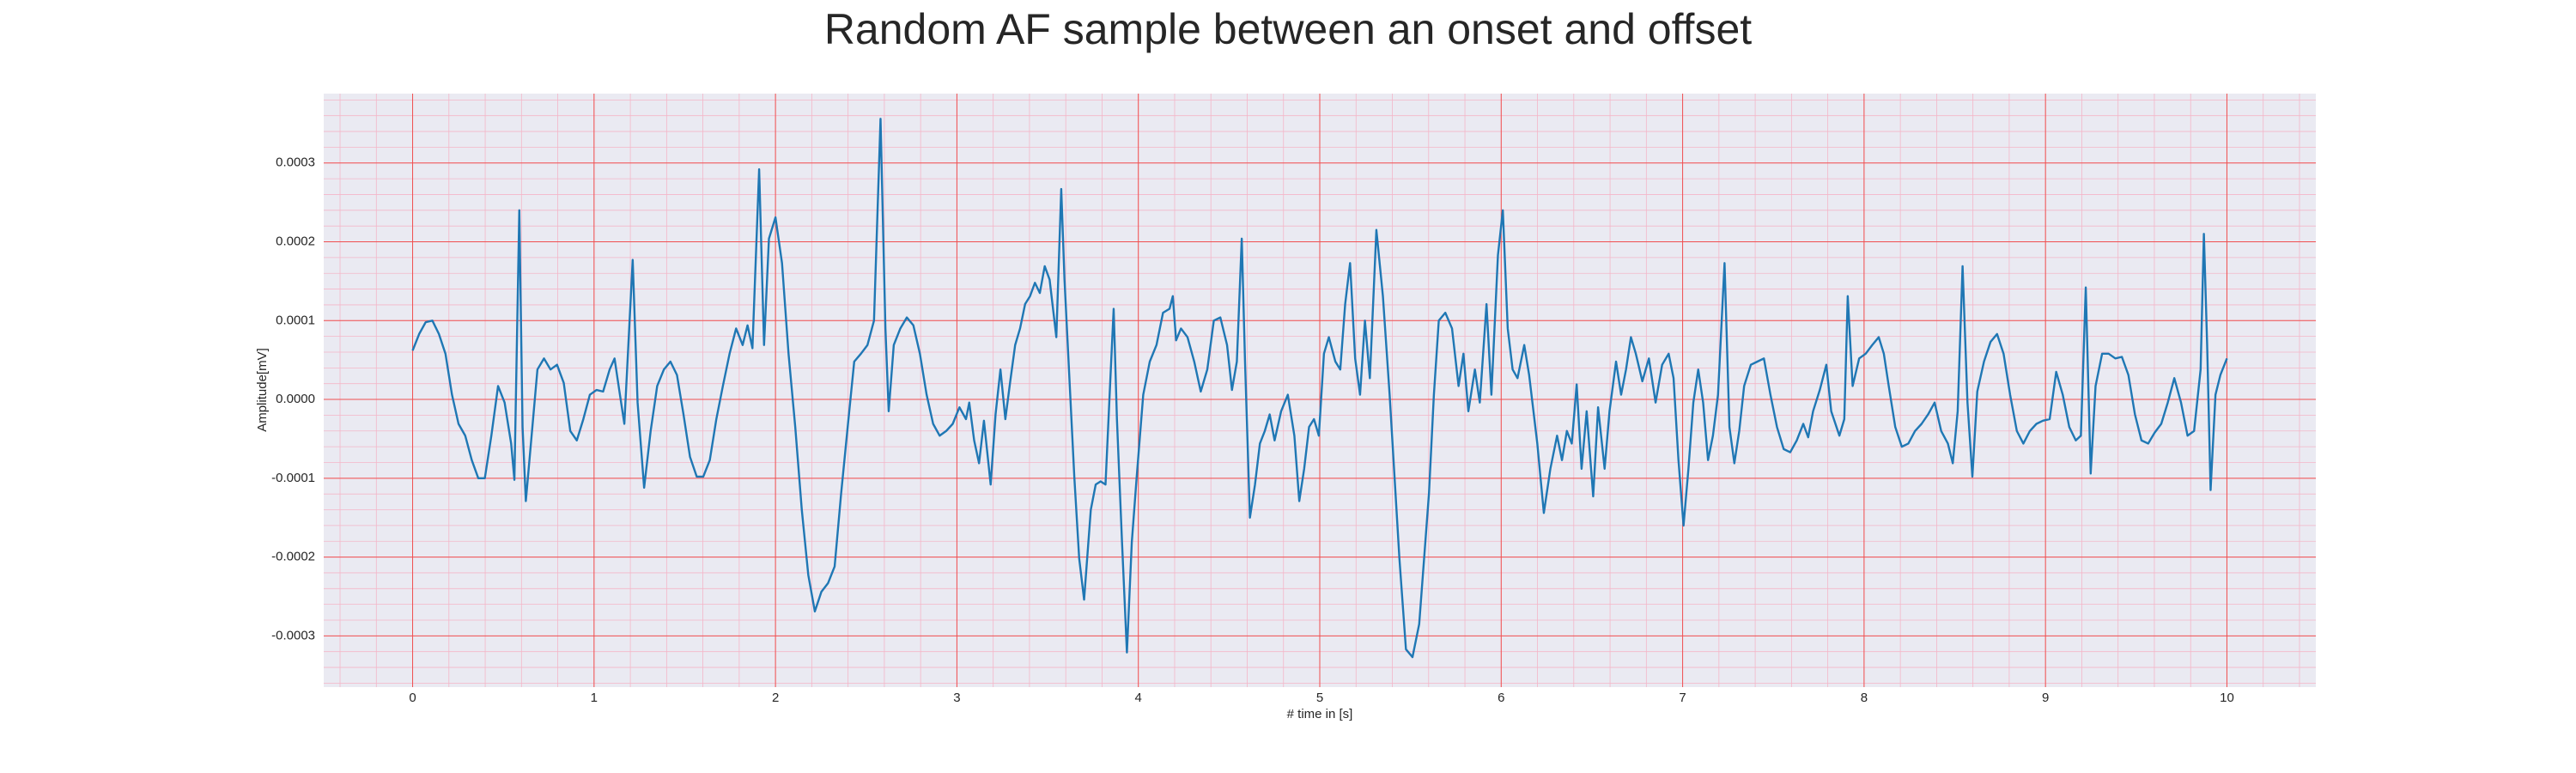 The height and width of the screenshot is (773, 2576). What do you see at coordinates (594, 698) in the screenshot?
I see `x-tick-label: 1` at bounding box center [594, 698].